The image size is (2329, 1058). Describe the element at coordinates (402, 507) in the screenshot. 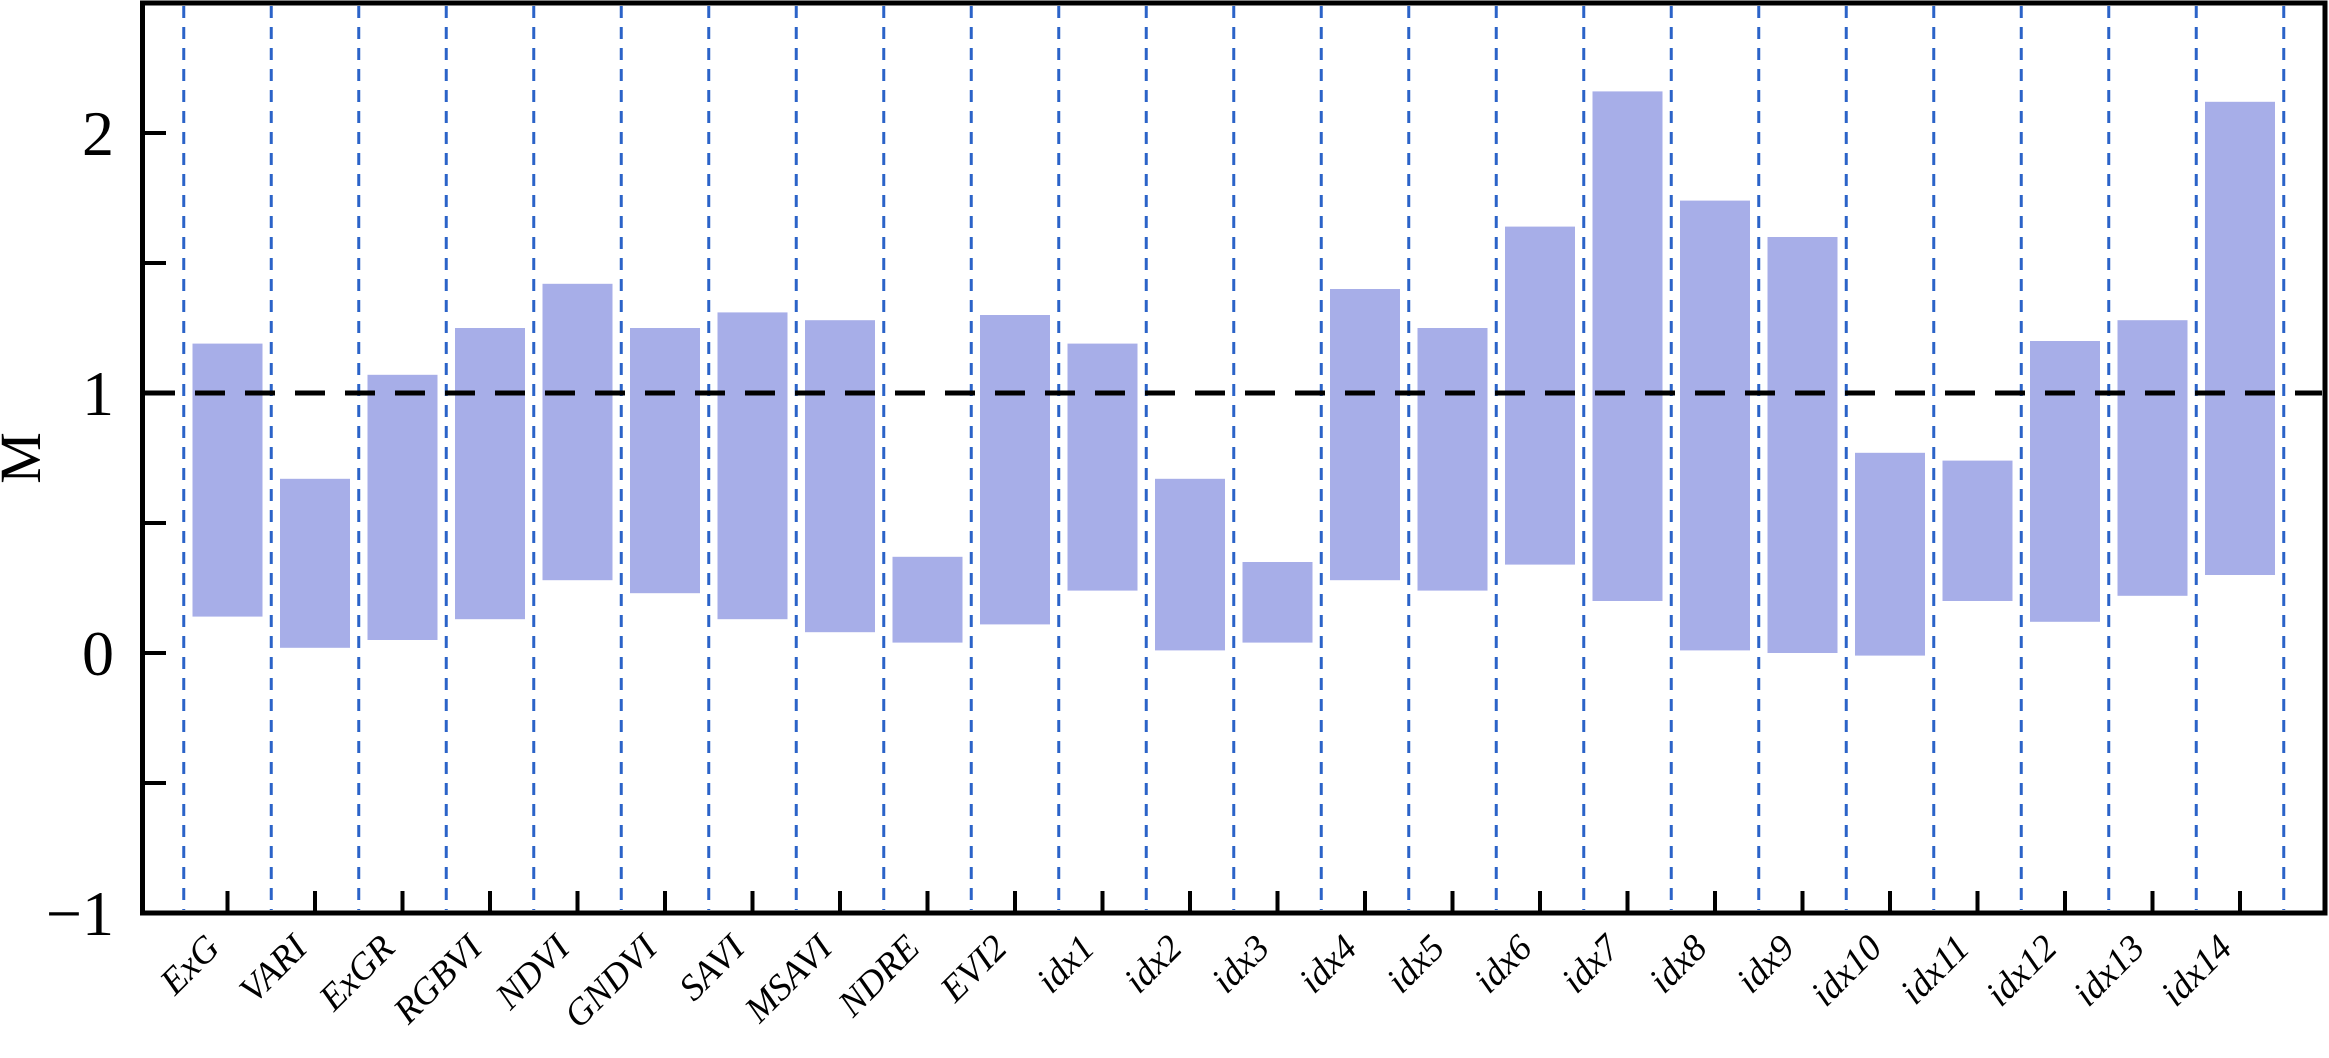

I see `bar-ExGR` at that location.